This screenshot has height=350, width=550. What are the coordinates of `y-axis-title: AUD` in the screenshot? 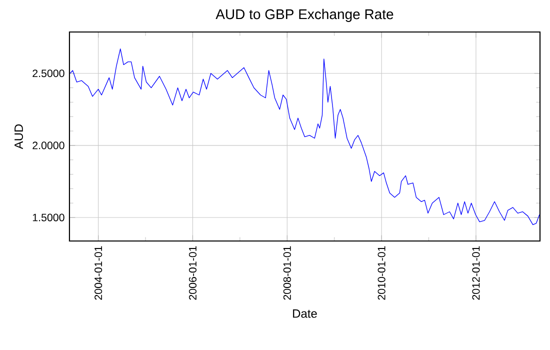 It's located at (18, 137).